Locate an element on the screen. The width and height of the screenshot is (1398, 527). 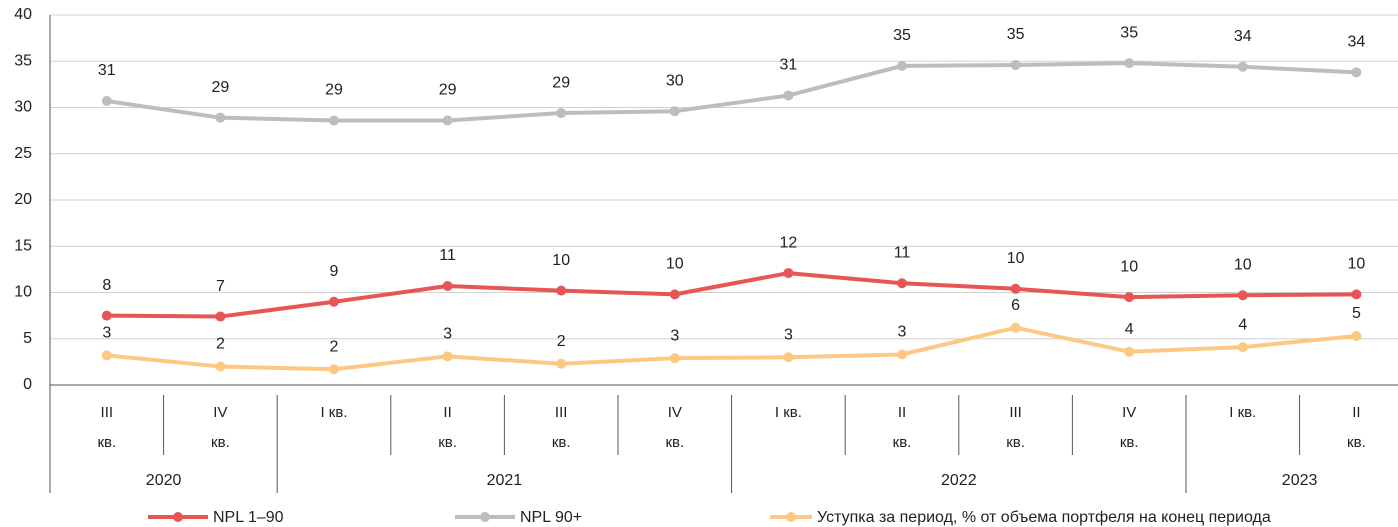
y-tick-label: 5 is located at coordinates (27, 338).